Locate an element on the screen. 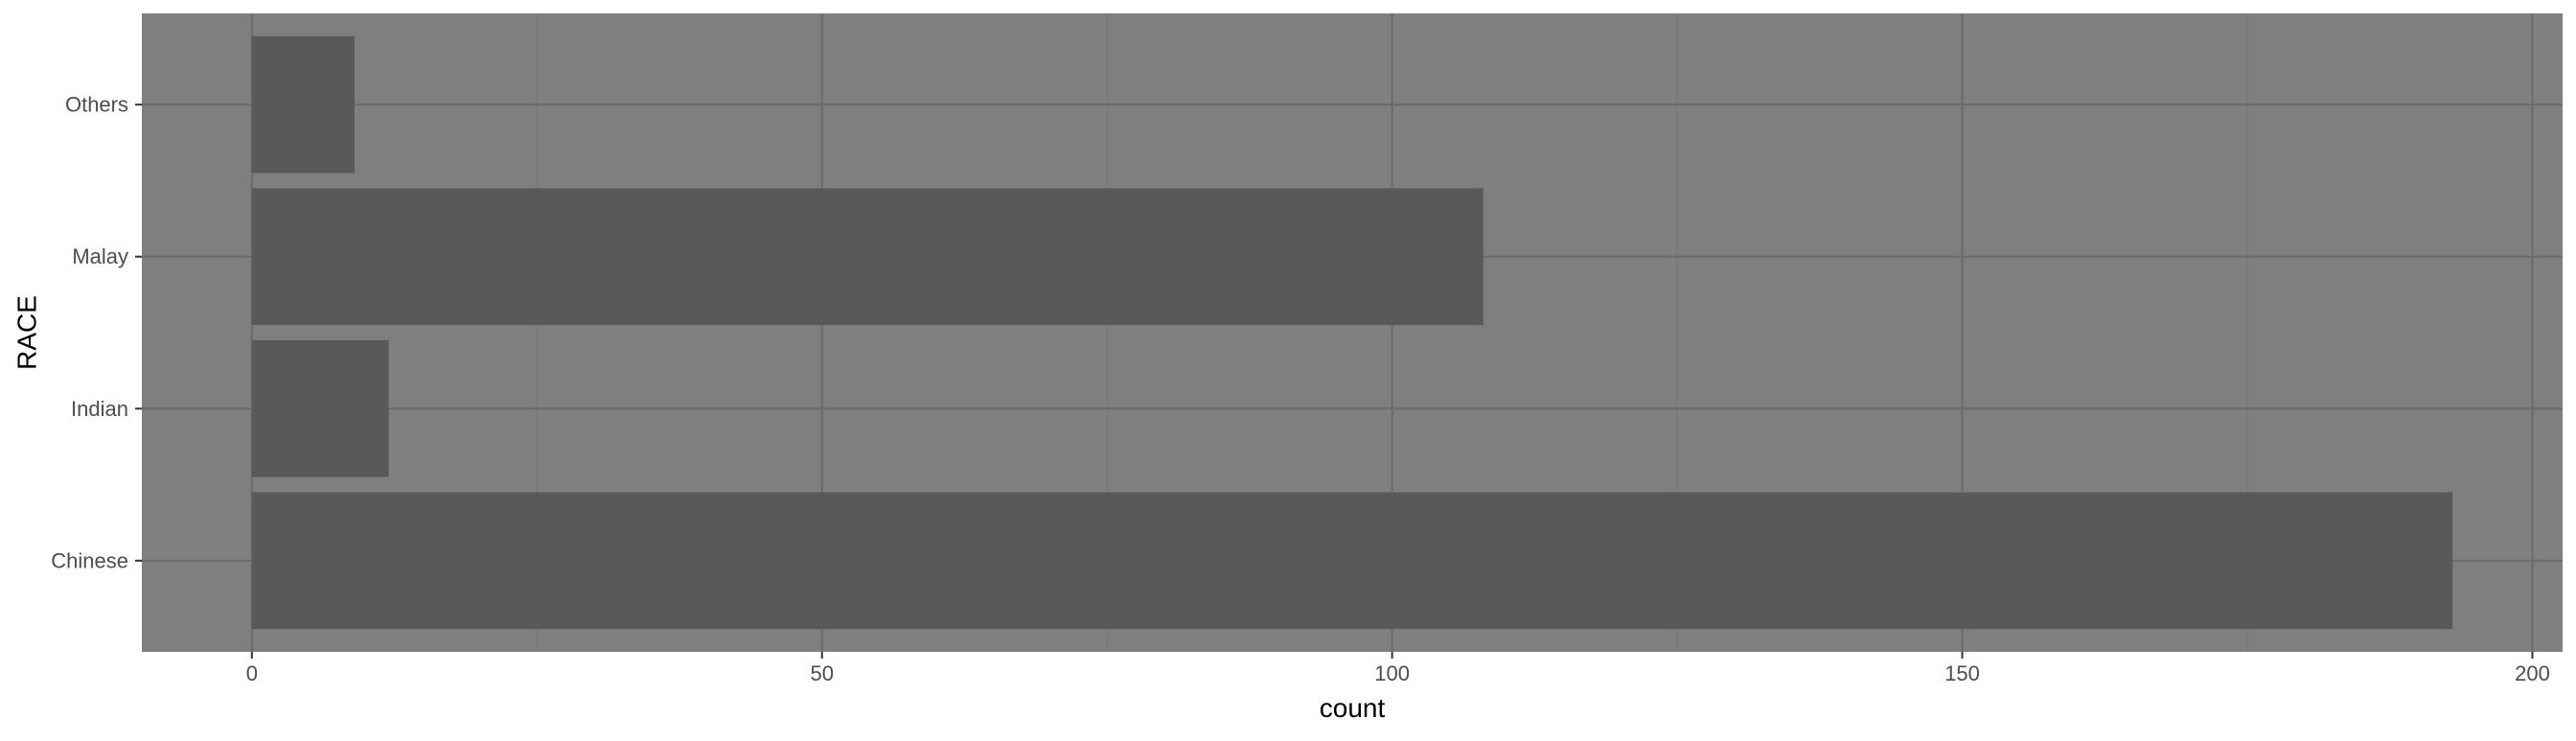 The image size is (2576, 741). y-tick-label: Indian is located at coordinates (99, 409).